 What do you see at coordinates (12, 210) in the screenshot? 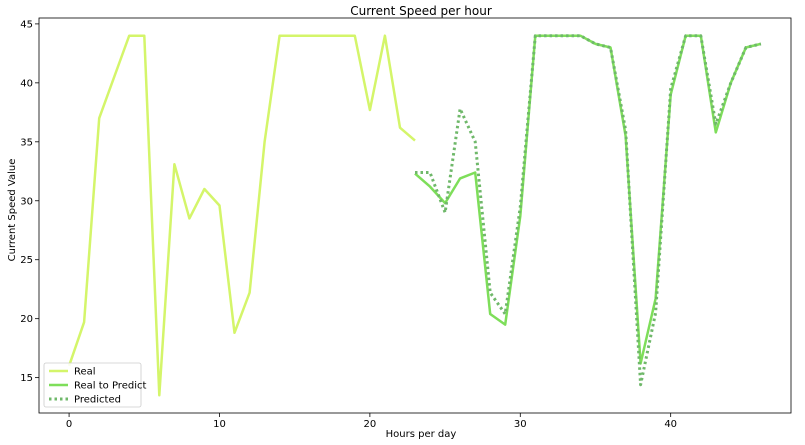
I see `y-axis-label: Current Speed Value` at bounding box center [12, 210].